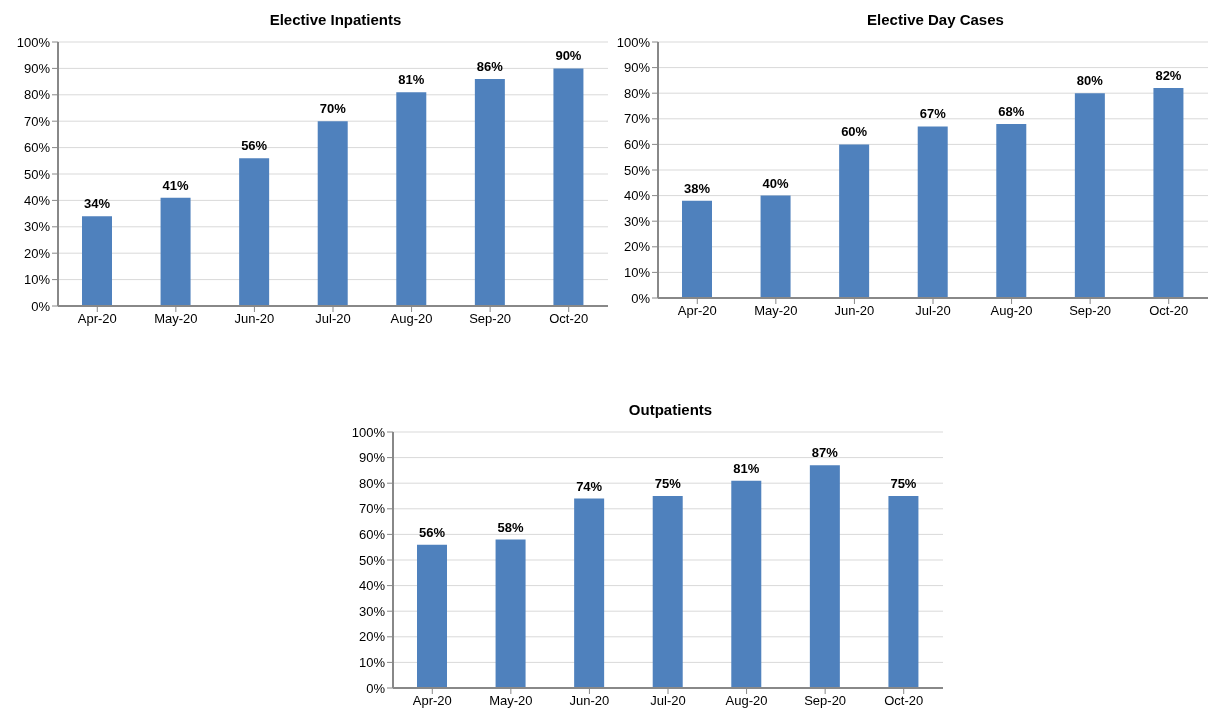  I want to click on data-label: 86%, so click(490, 66).